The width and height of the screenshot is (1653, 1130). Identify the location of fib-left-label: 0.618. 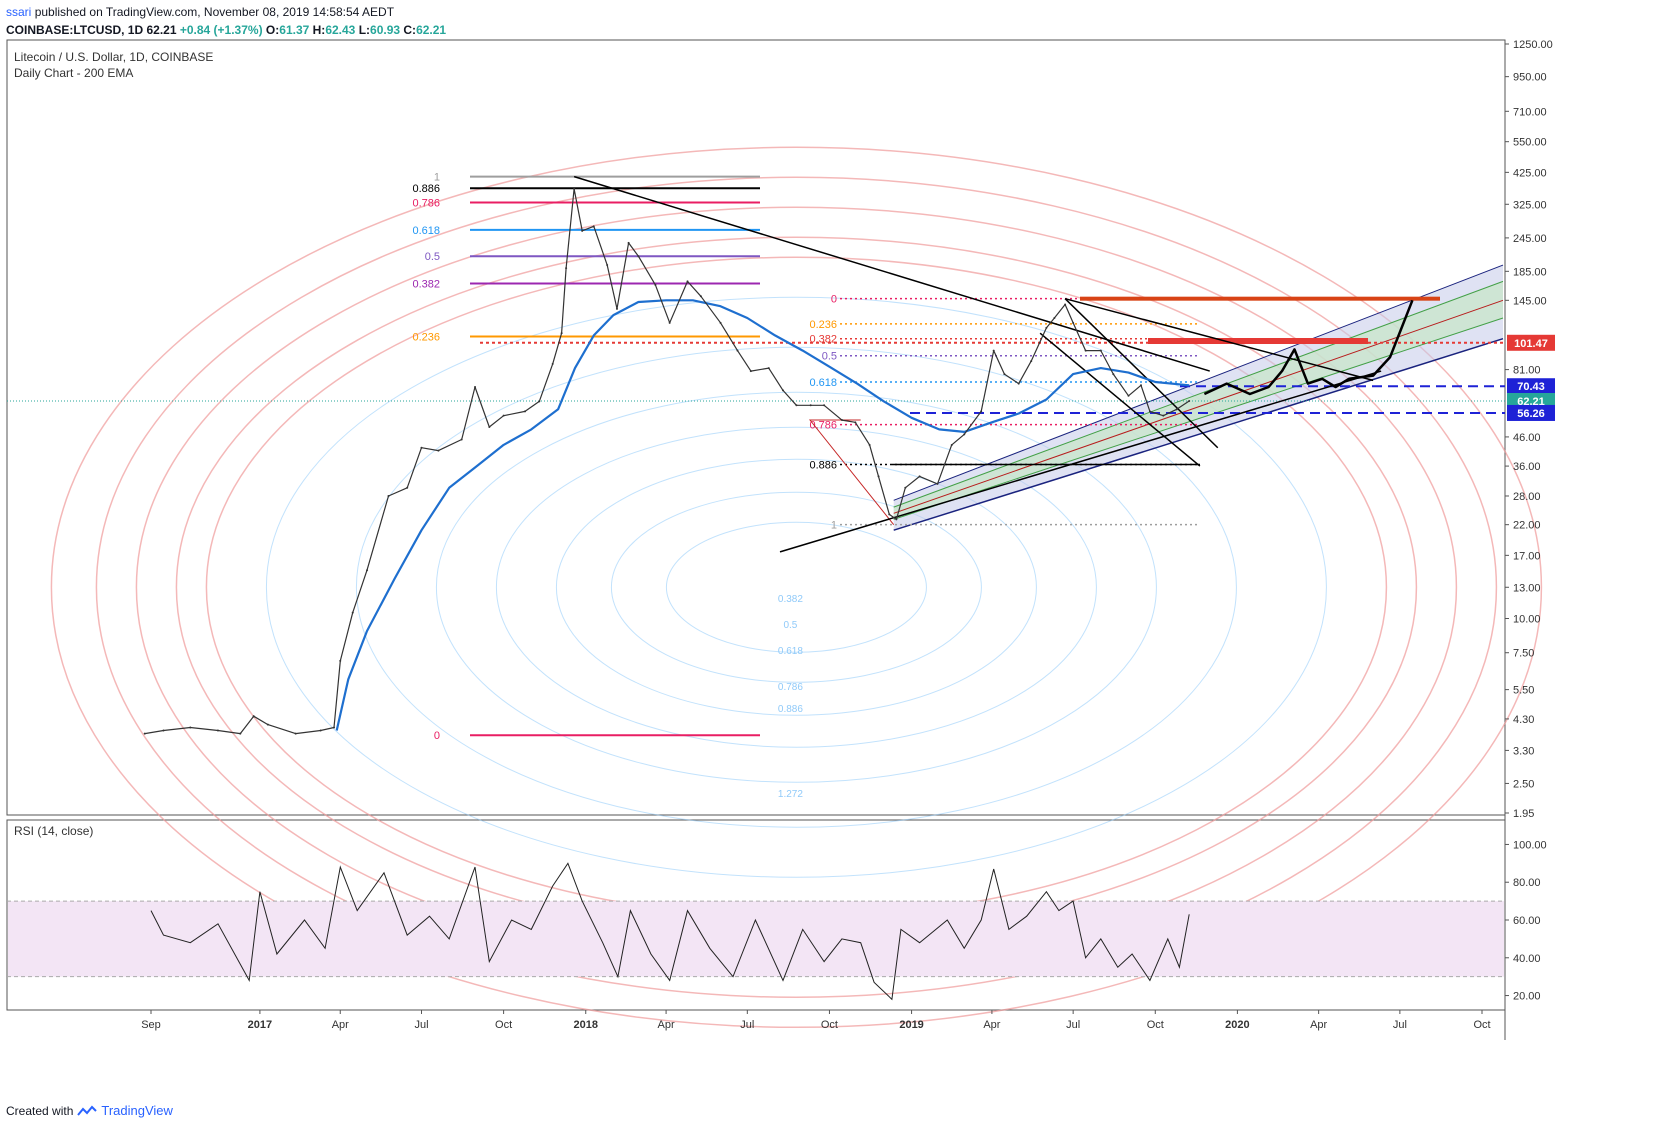
(426, 231).